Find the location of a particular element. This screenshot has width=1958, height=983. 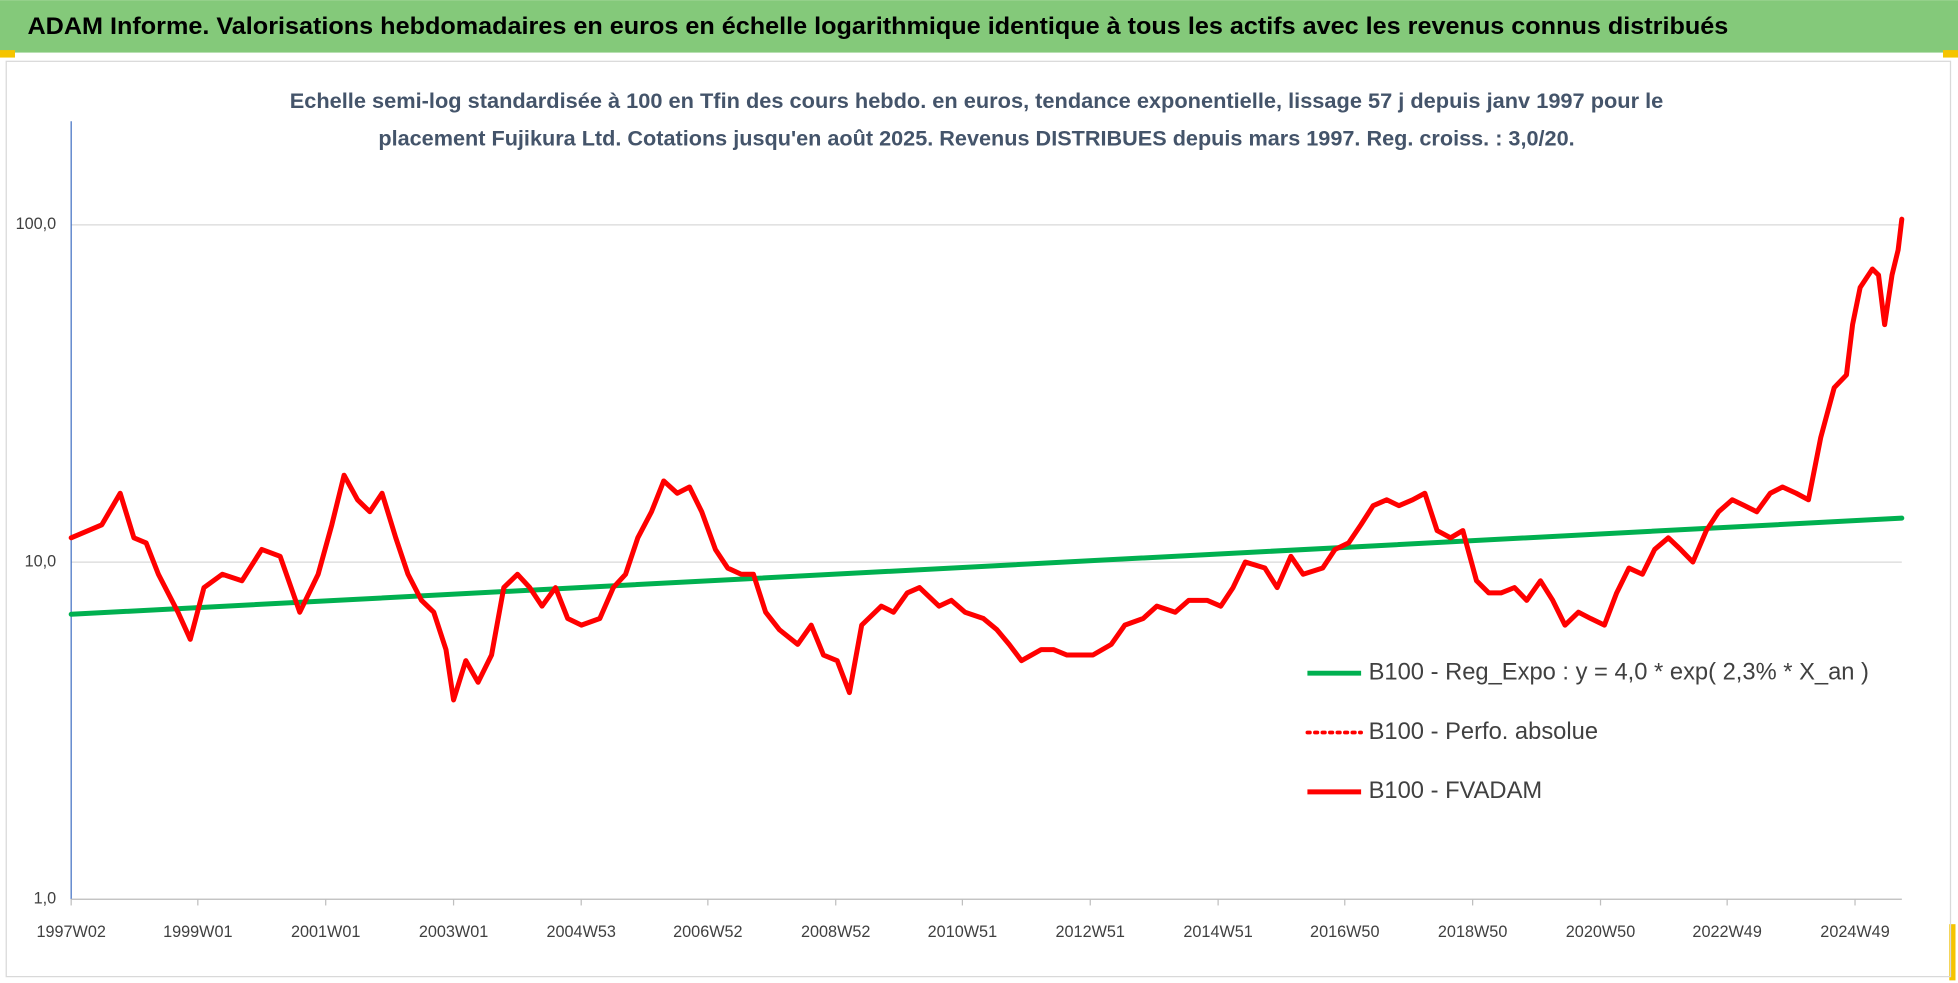

legend-label: B100 - Perfo. absolue is located at coordinates (1483, 732).